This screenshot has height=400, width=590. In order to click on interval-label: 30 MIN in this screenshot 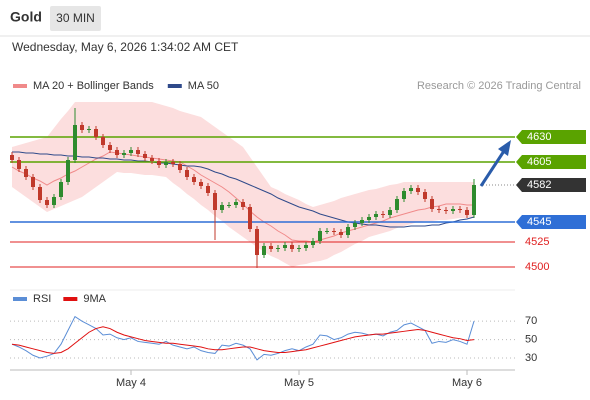, I will do `click(75, 18)`.